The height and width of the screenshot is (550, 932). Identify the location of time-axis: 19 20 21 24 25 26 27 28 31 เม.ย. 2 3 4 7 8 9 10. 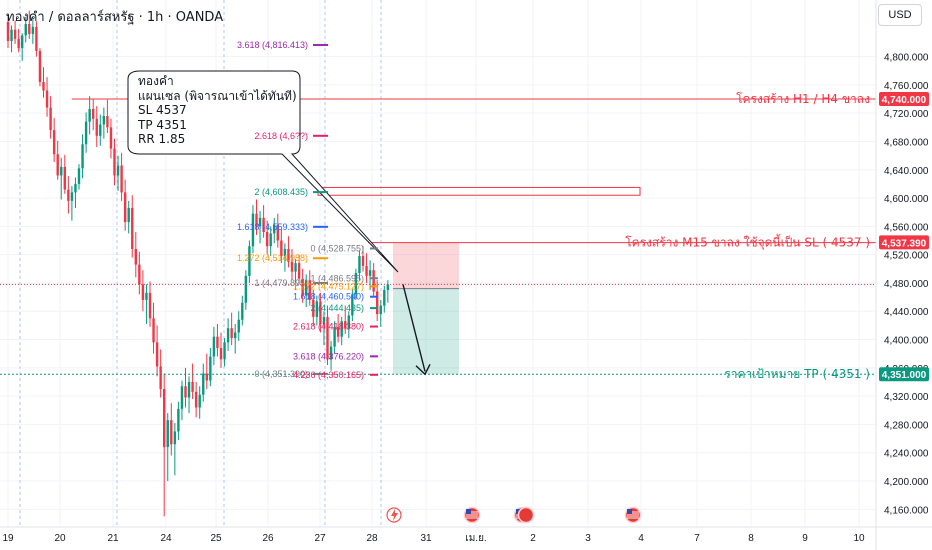
(466, 535).